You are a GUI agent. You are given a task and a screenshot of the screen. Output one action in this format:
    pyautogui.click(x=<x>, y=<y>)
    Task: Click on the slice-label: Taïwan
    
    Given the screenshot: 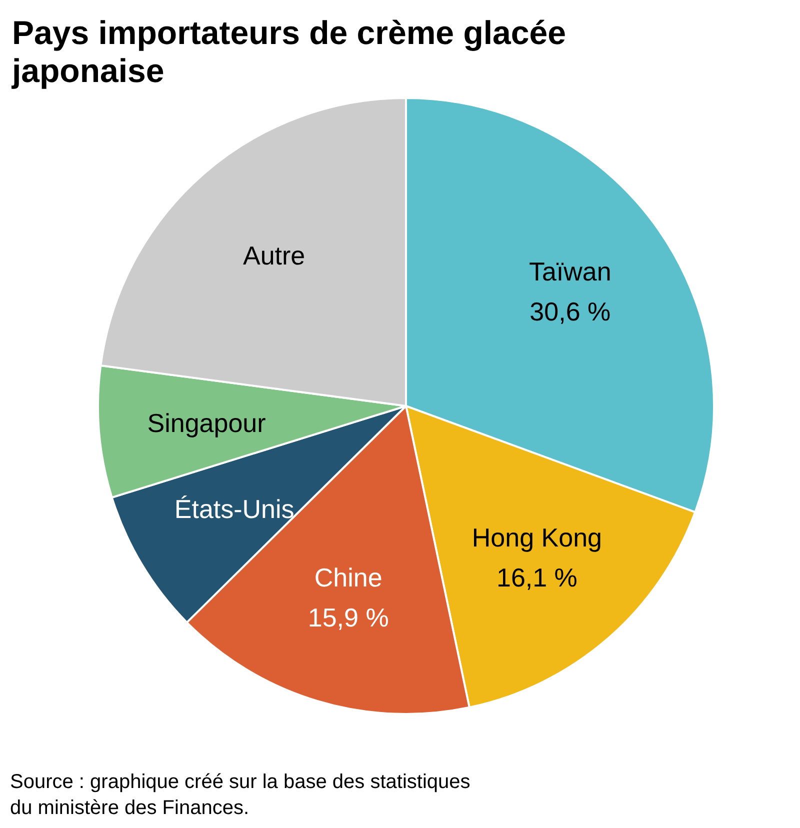 What is the action you would take?
    pyautogui.click(x=570, y=271)
    